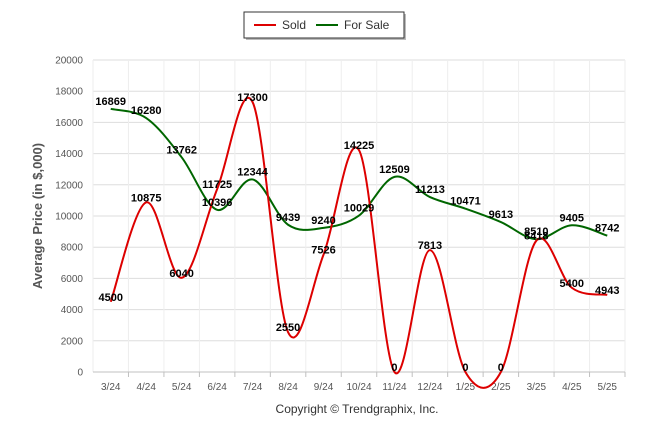 The width and height of the screenshot is (646, 434). What do you see at coordinates (69, 185) in the screenshot?
I see `y-tick-label: 12000` at bounding box center [69, 185].